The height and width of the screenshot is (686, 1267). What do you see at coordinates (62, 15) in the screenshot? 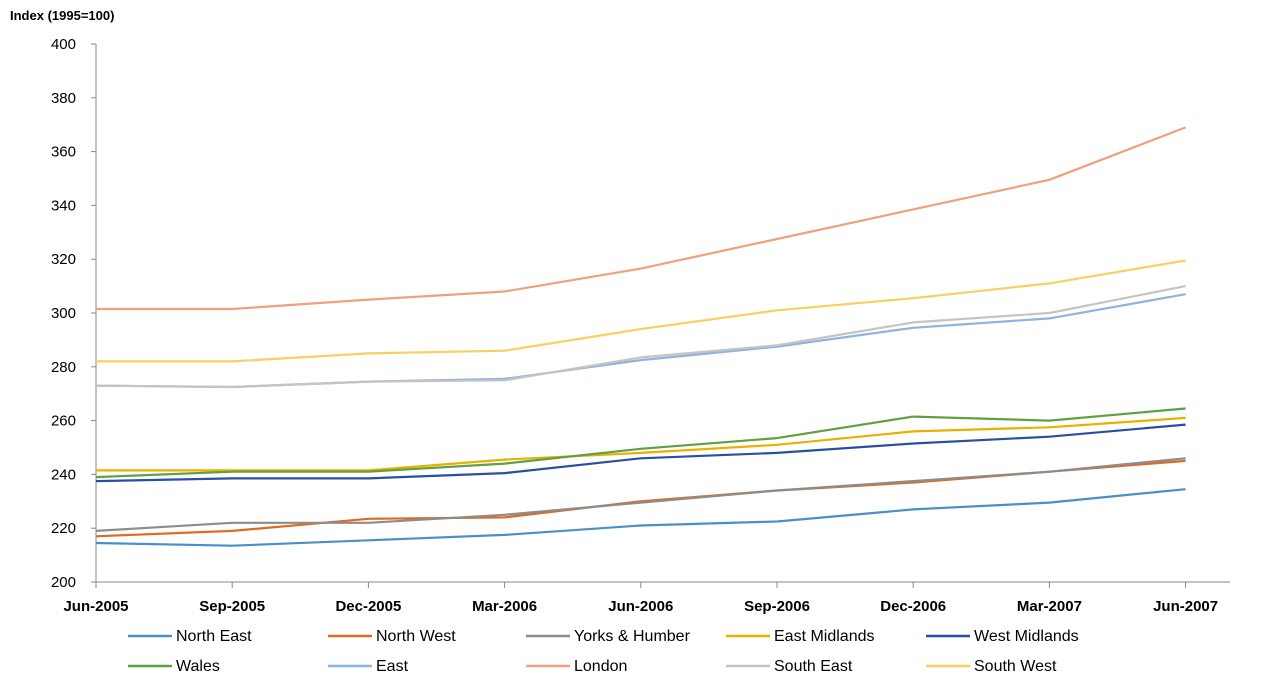
I see `y-axis-title: Index (1995=100)` at bounding box center [62, 15].